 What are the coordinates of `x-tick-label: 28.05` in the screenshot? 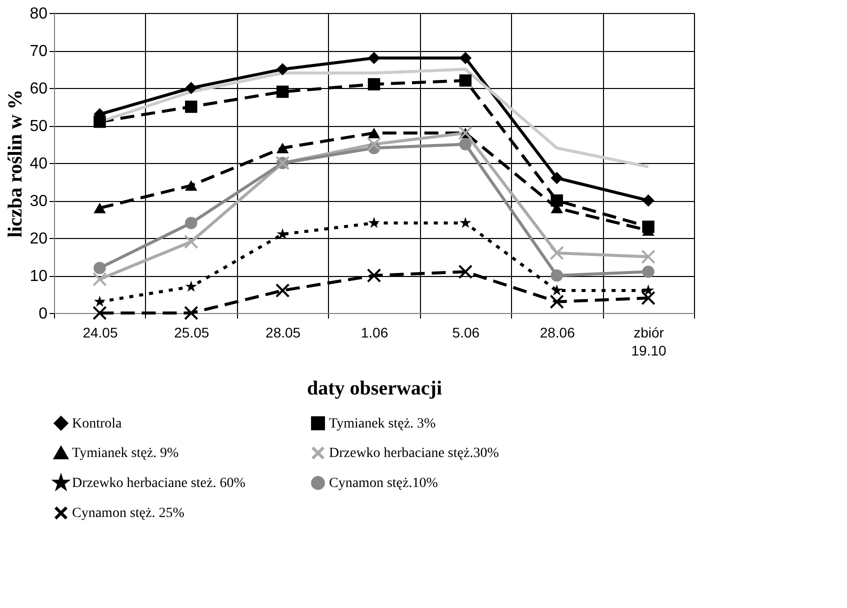 It's located at (283, 332).